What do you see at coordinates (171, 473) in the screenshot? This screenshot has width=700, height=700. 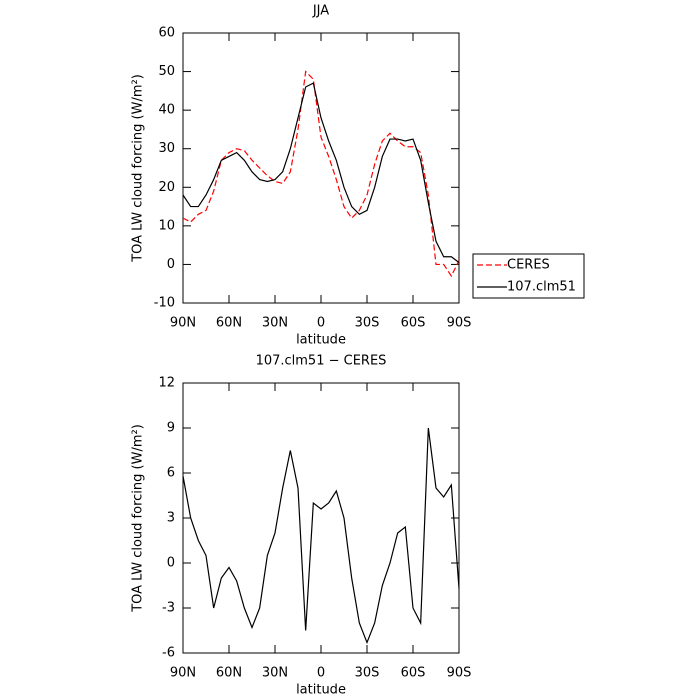 I see `y-tick-label: 6` at bounding box center [171, 473].